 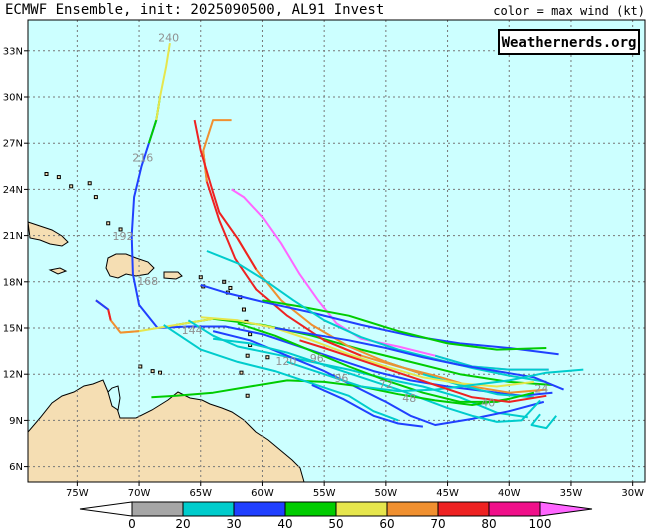 What do you see at coordinates (13, 98) in the screenshot?
I see `lat-tick-label: 30N` at bounding box center [13, 98].